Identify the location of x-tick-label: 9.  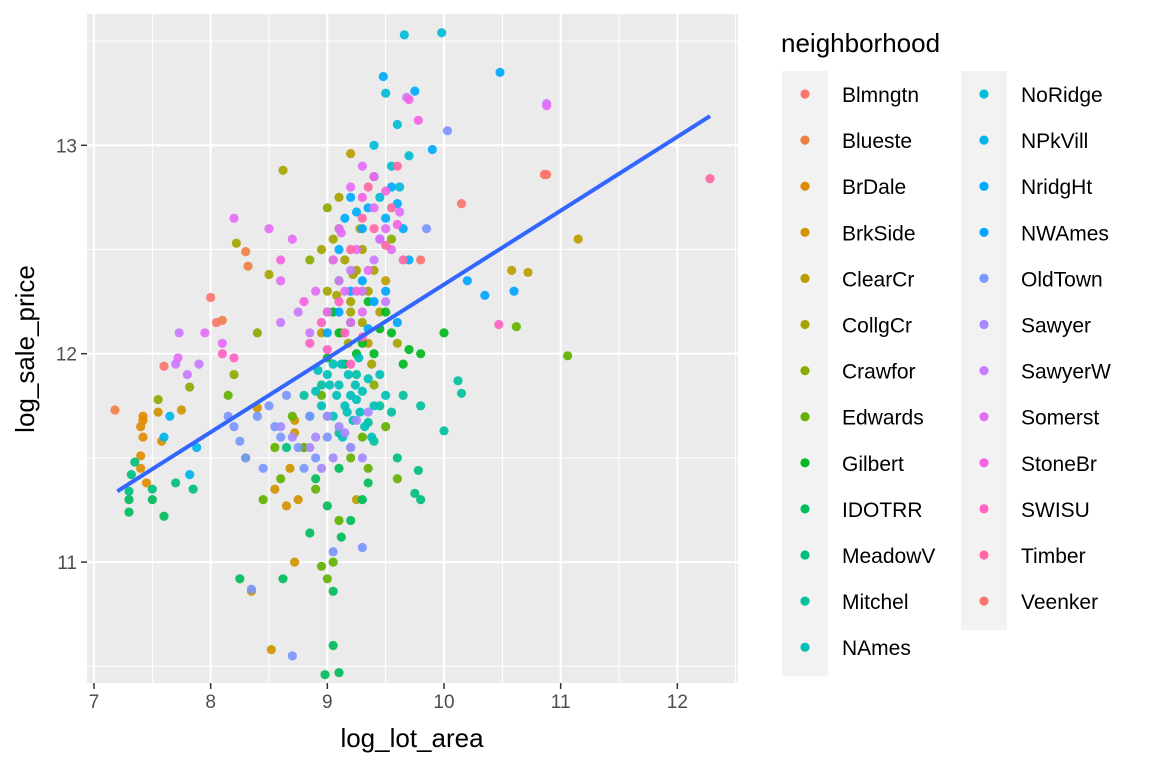
(327, 702).